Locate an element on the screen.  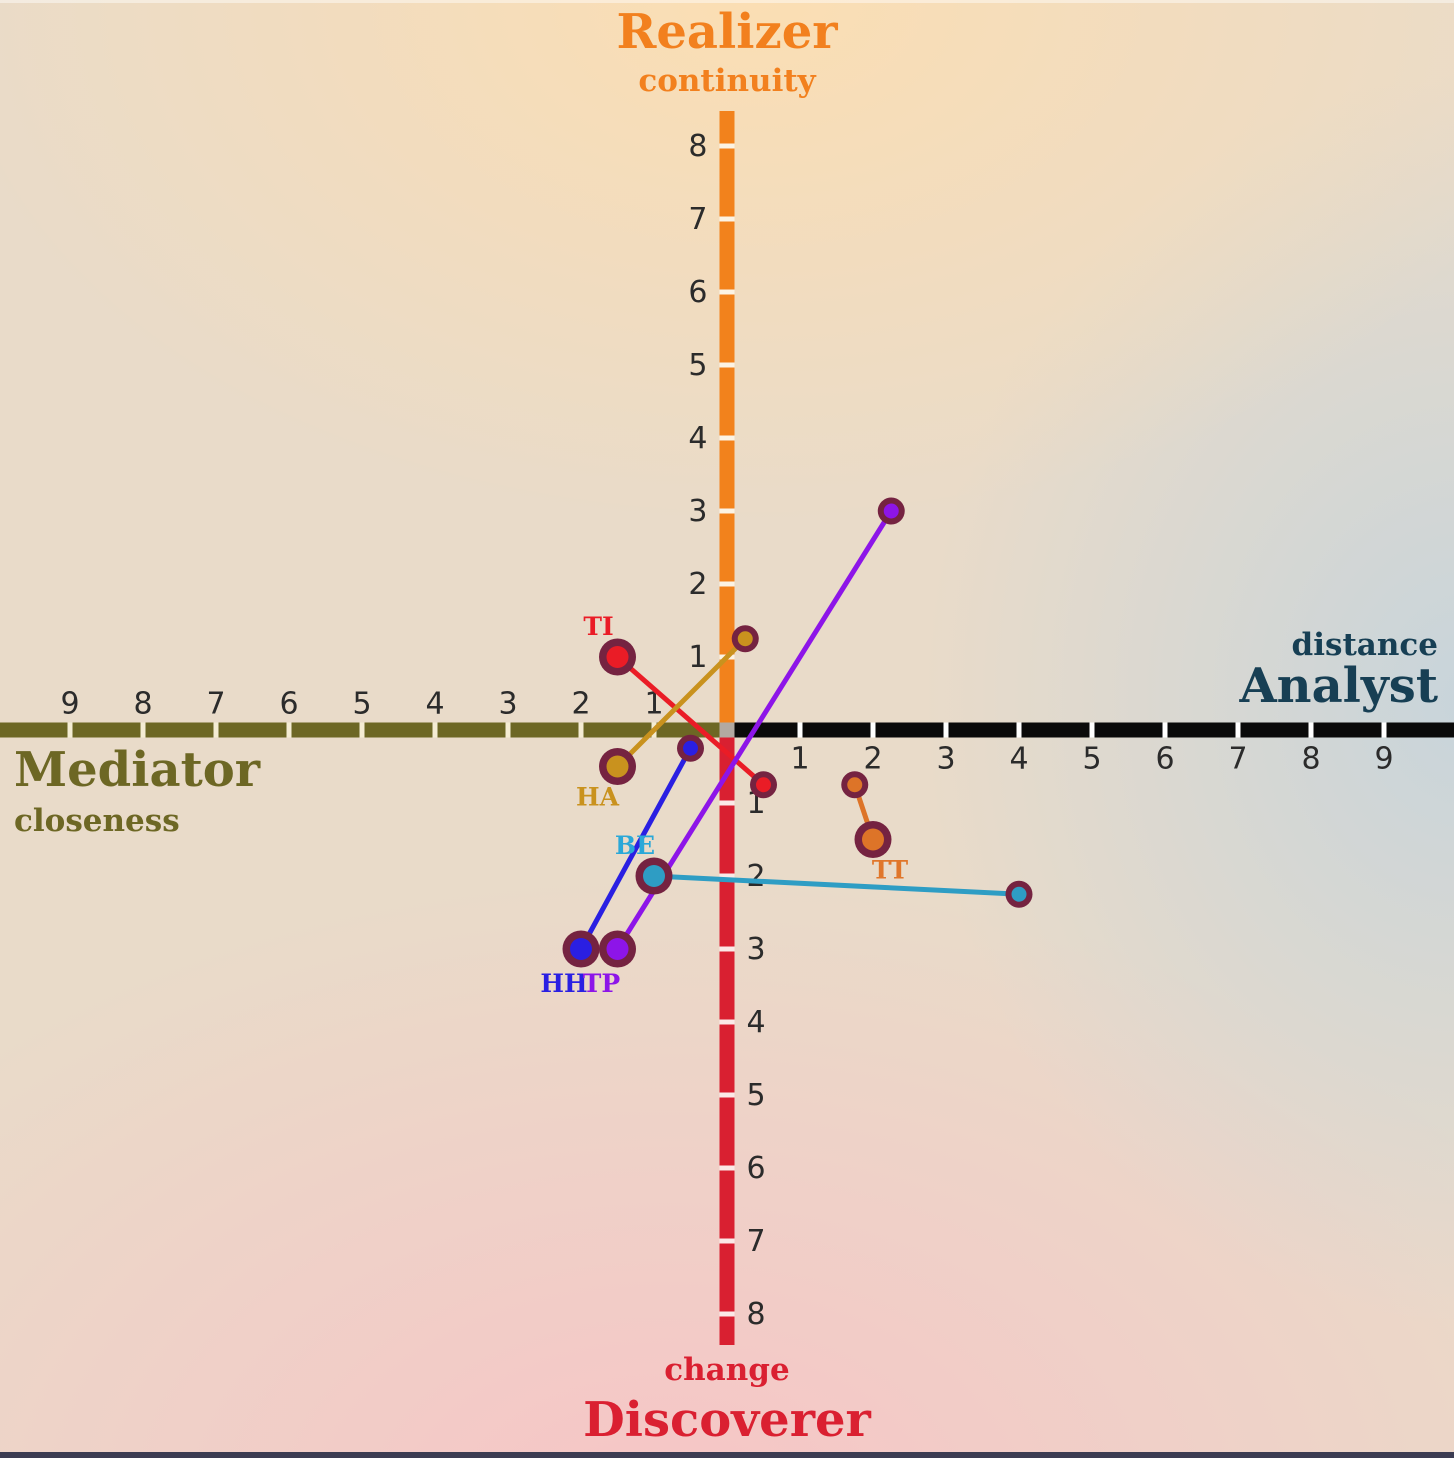
marker-small-HA is located at coordinates (745, 639).